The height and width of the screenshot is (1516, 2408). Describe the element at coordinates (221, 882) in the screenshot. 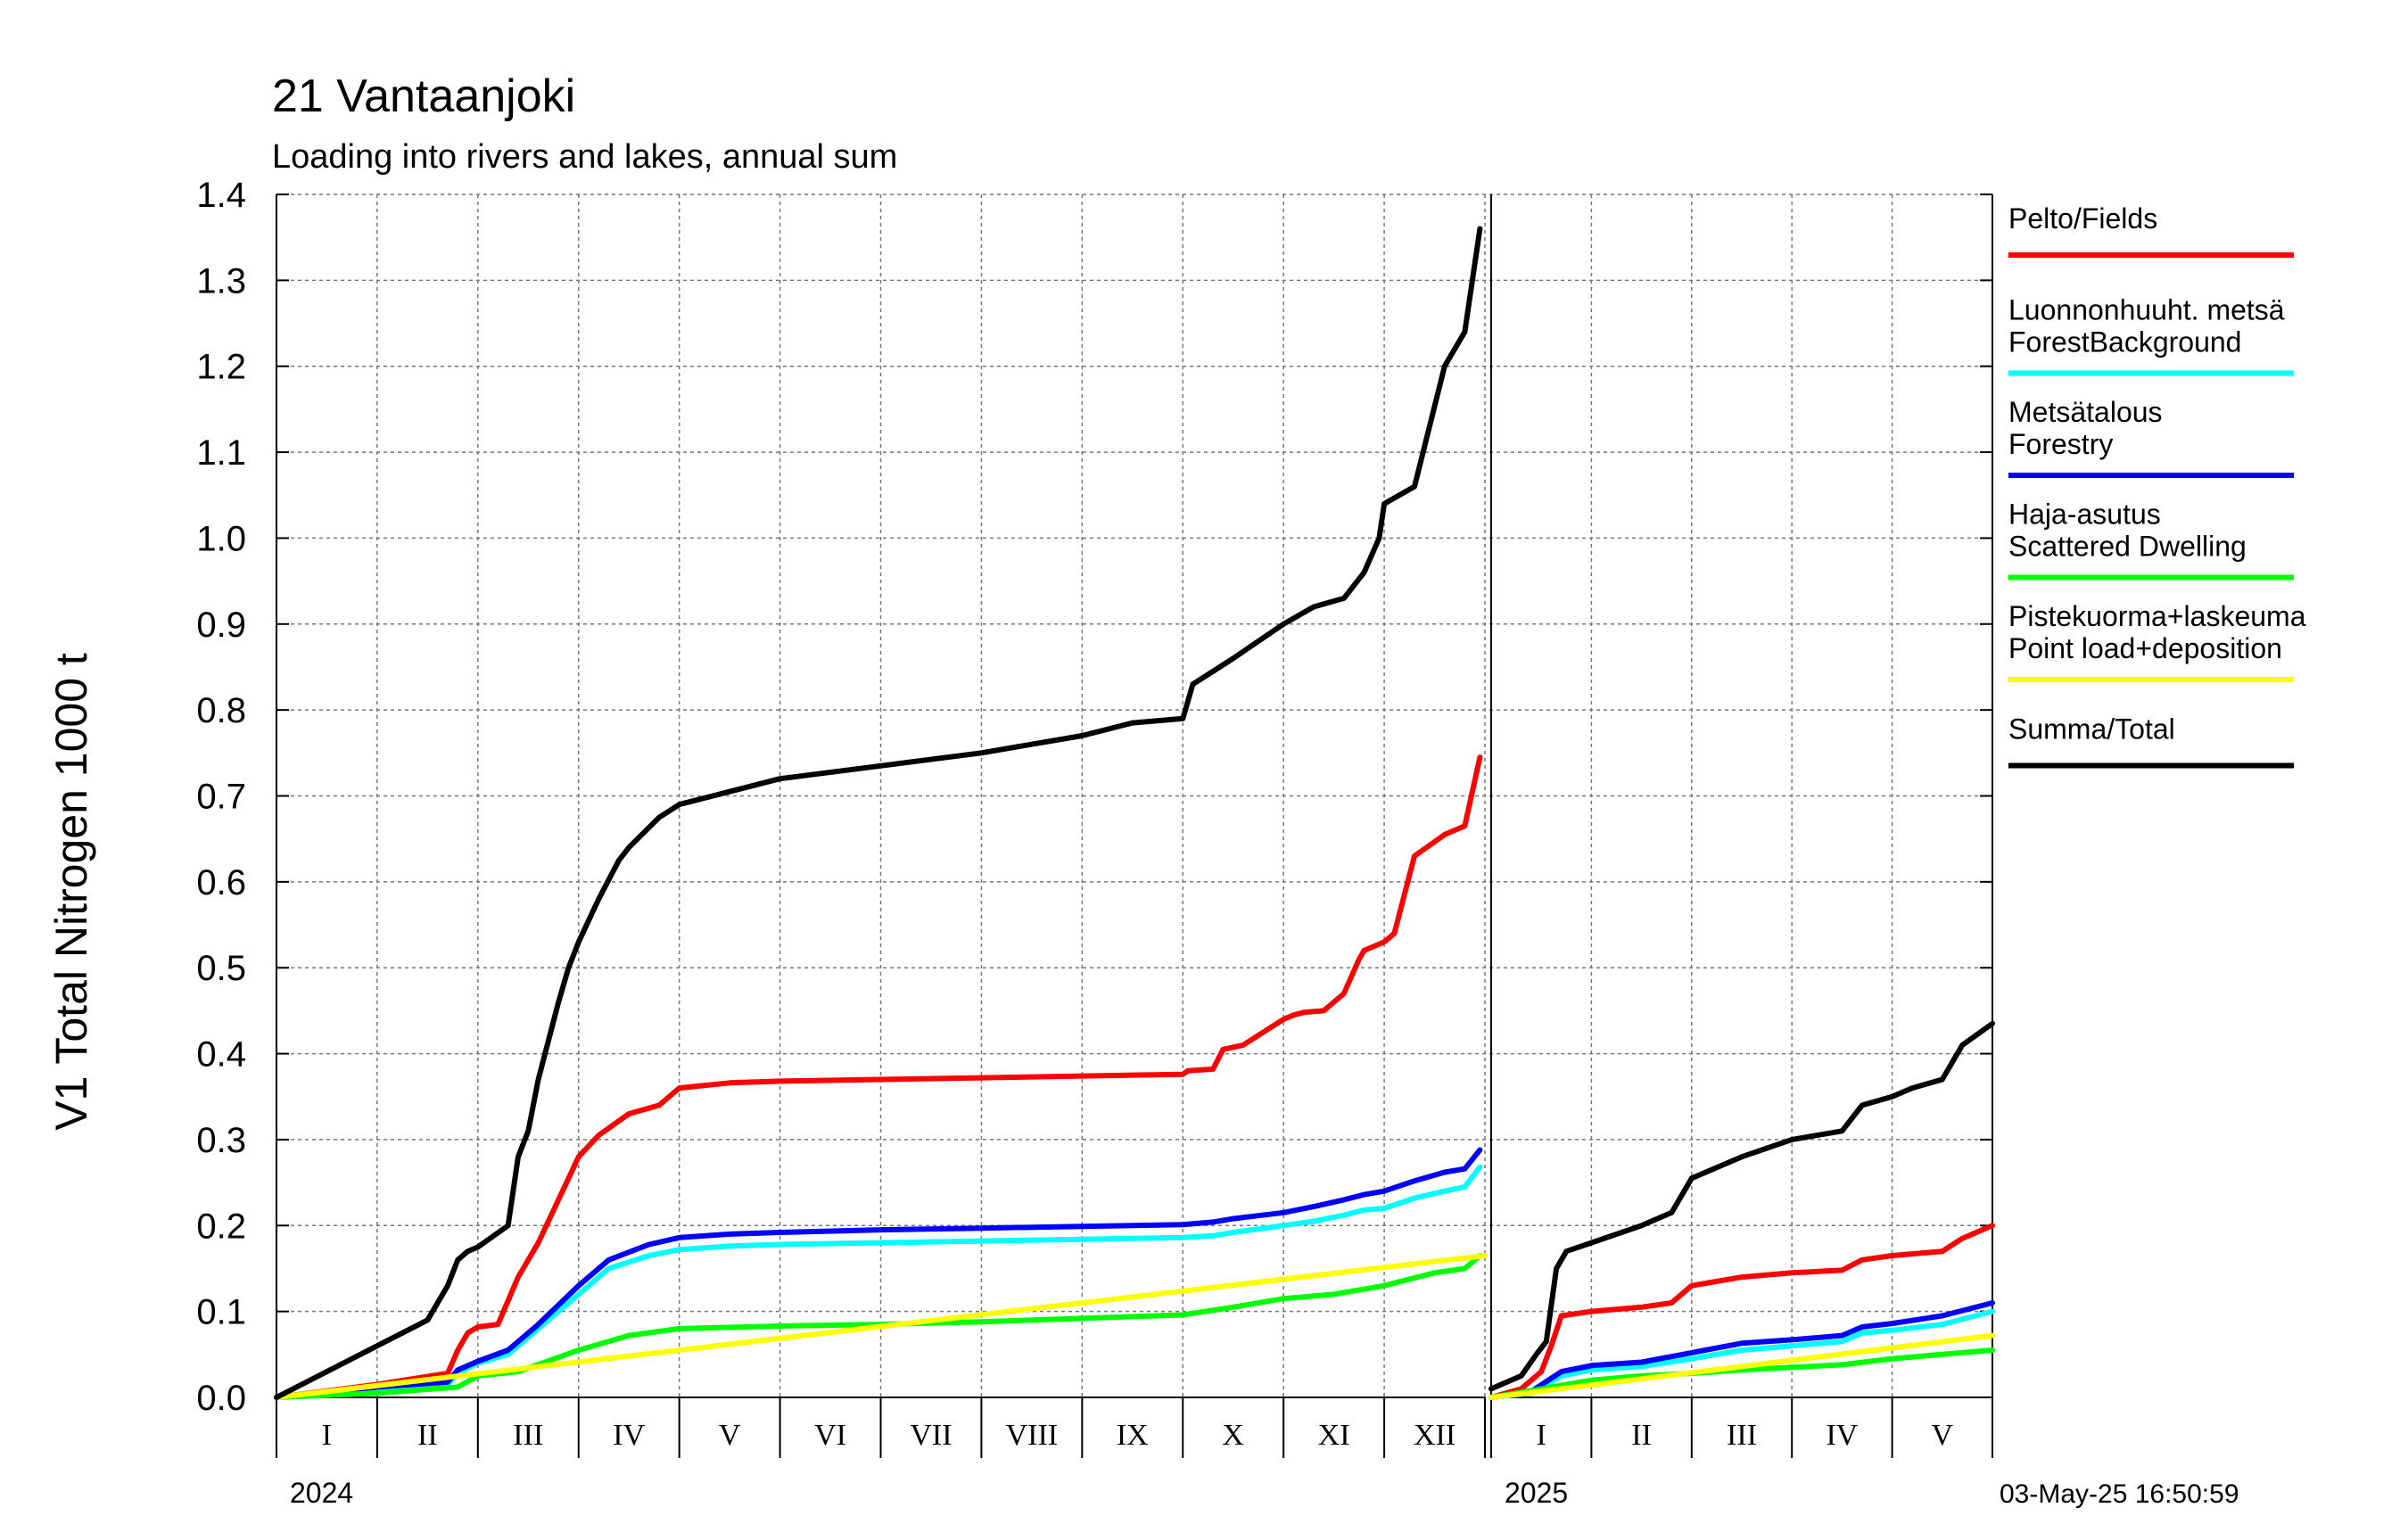

I see `y-tick-label: 0.6` at that location.